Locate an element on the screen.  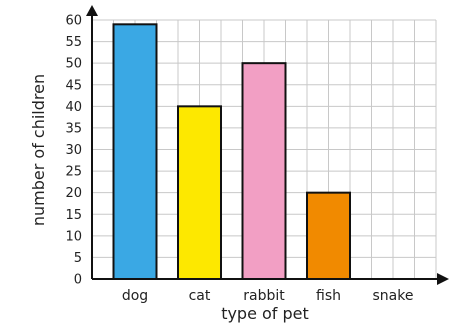
bar-cat is located at coordinates (199, 193).